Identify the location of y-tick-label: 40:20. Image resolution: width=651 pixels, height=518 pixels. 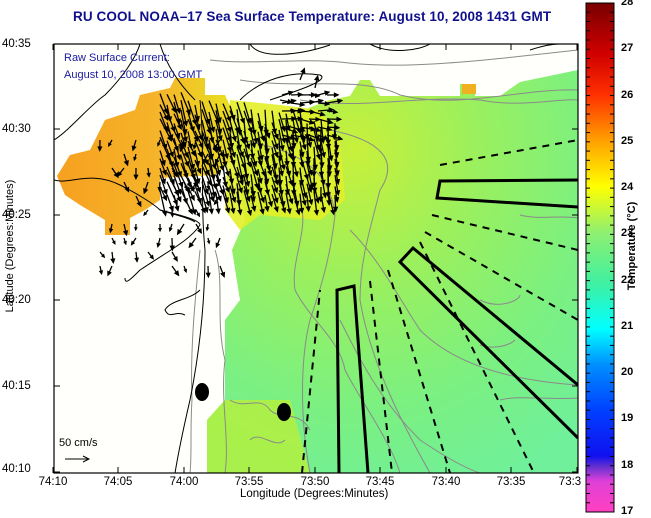
(16, 300).